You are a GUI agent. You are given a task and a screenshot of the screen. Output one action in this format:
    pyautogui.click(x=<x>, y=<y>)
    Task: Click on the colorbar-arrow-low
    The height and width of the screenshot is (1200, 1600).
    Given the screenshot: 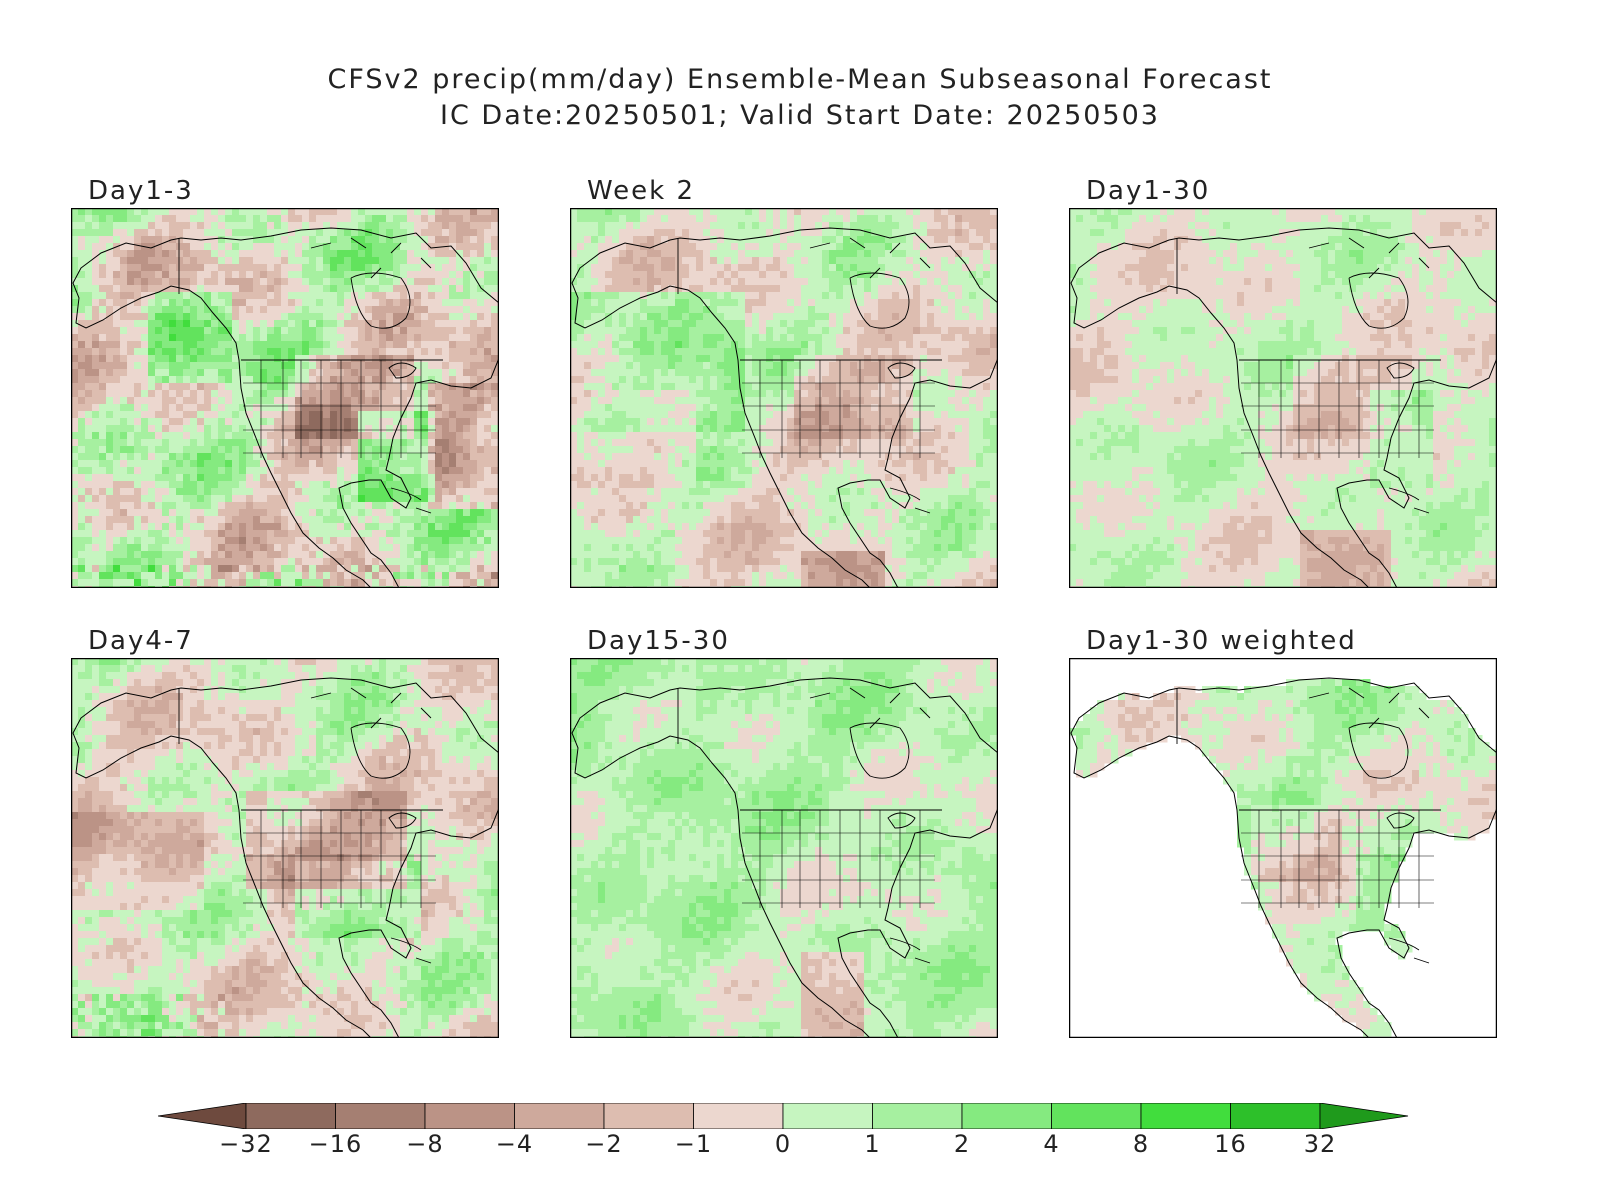 What is the action you would take?
    pyautogui.click(x=202, y=1116)
    